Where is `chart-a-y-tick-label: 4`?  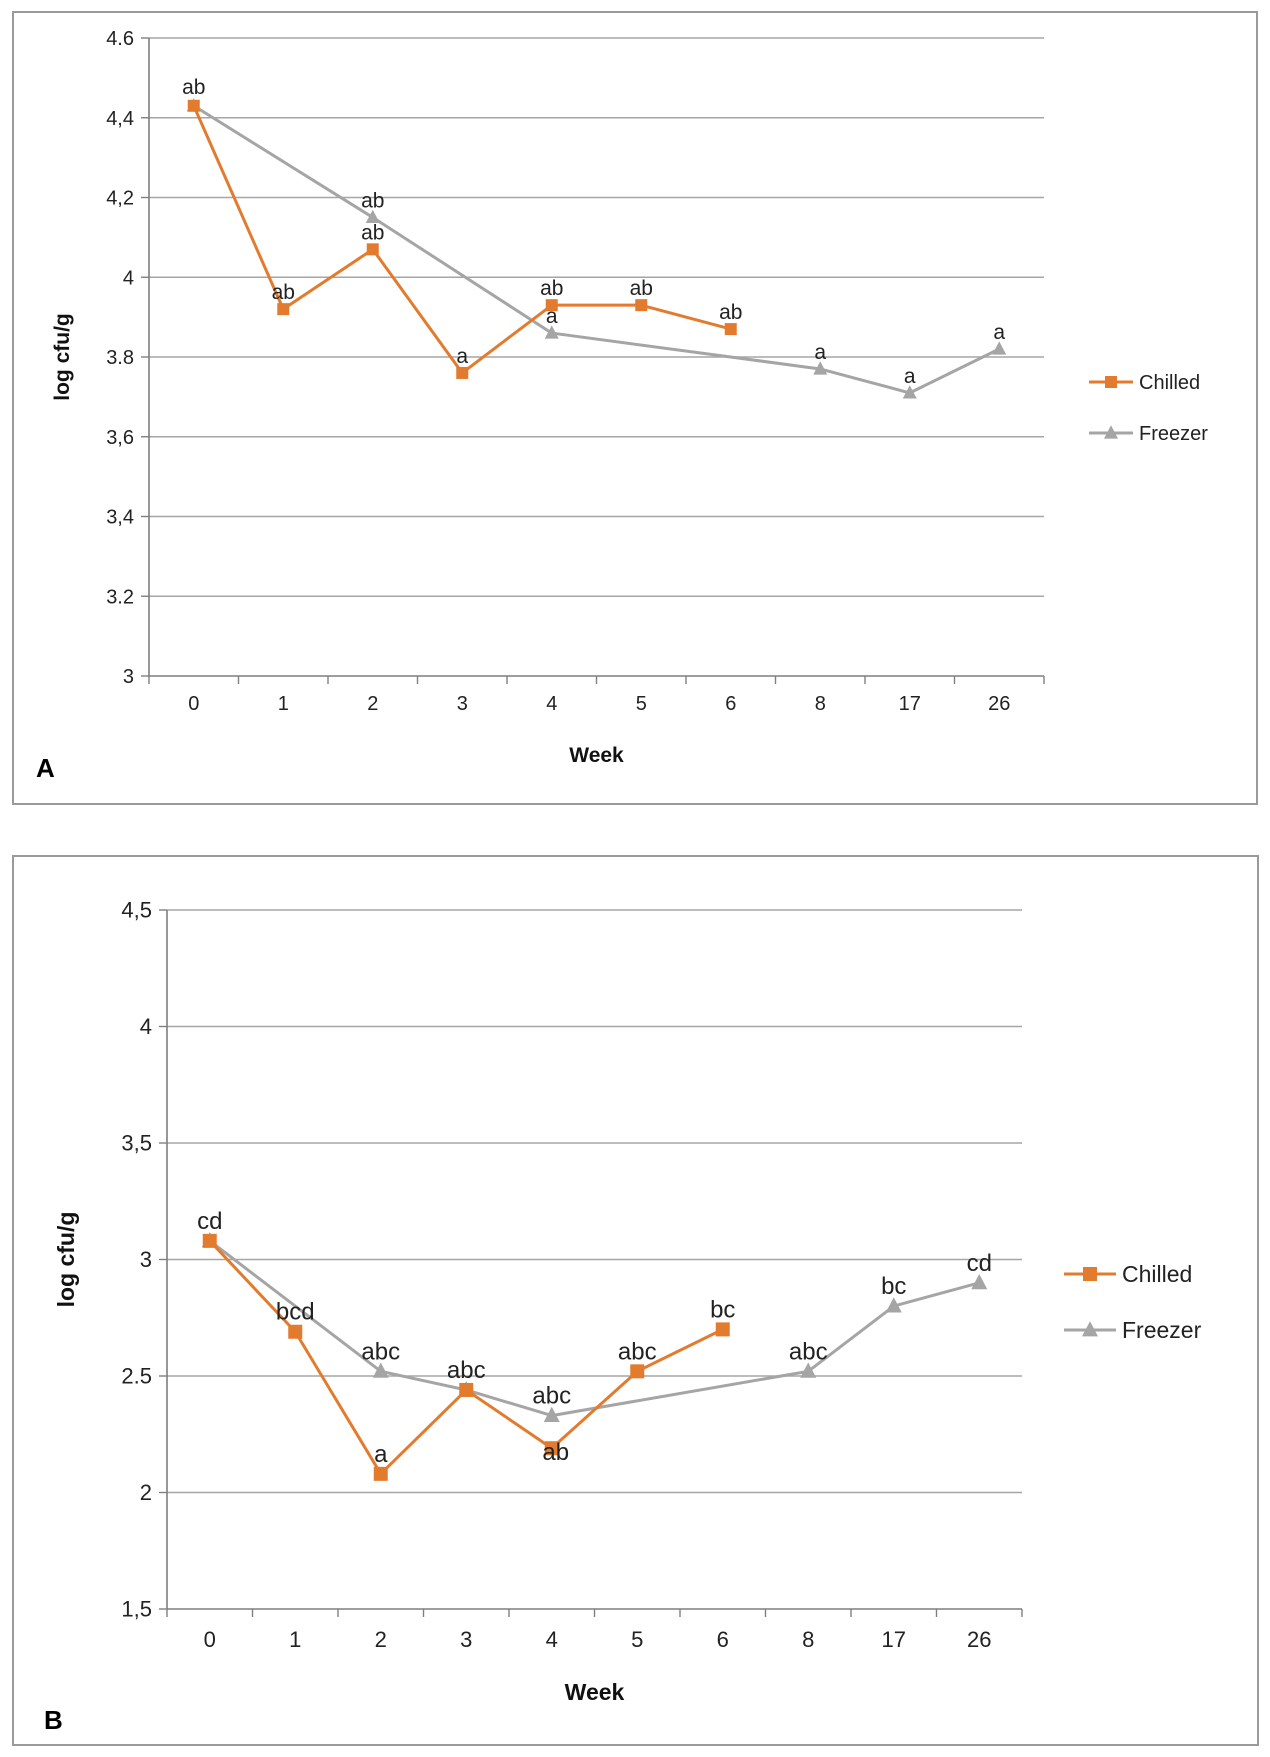
chart-a-y-tick-label: 4 is located at coordinates (128, 278).